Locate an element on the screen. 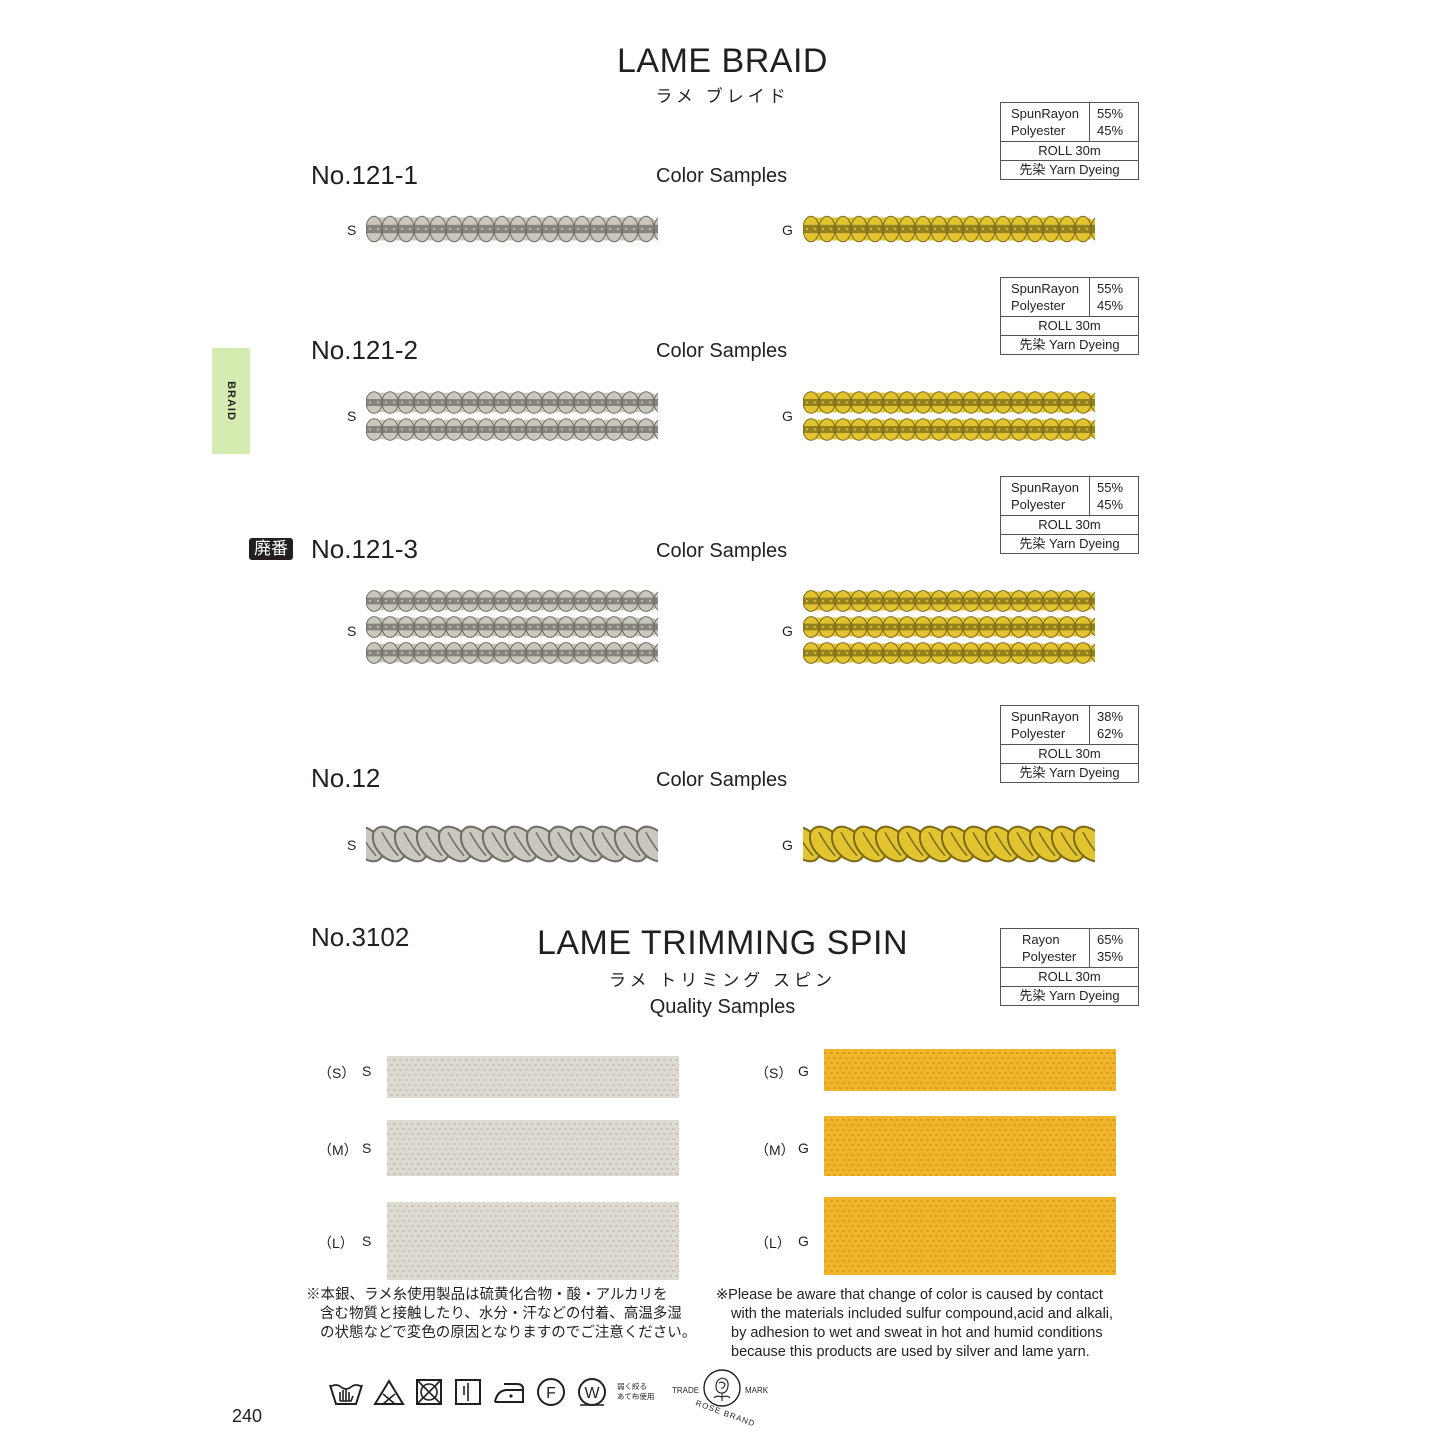 The image size is (1445, 1445). no-tumble-dry-icon is located at coordinates (429, 1392).